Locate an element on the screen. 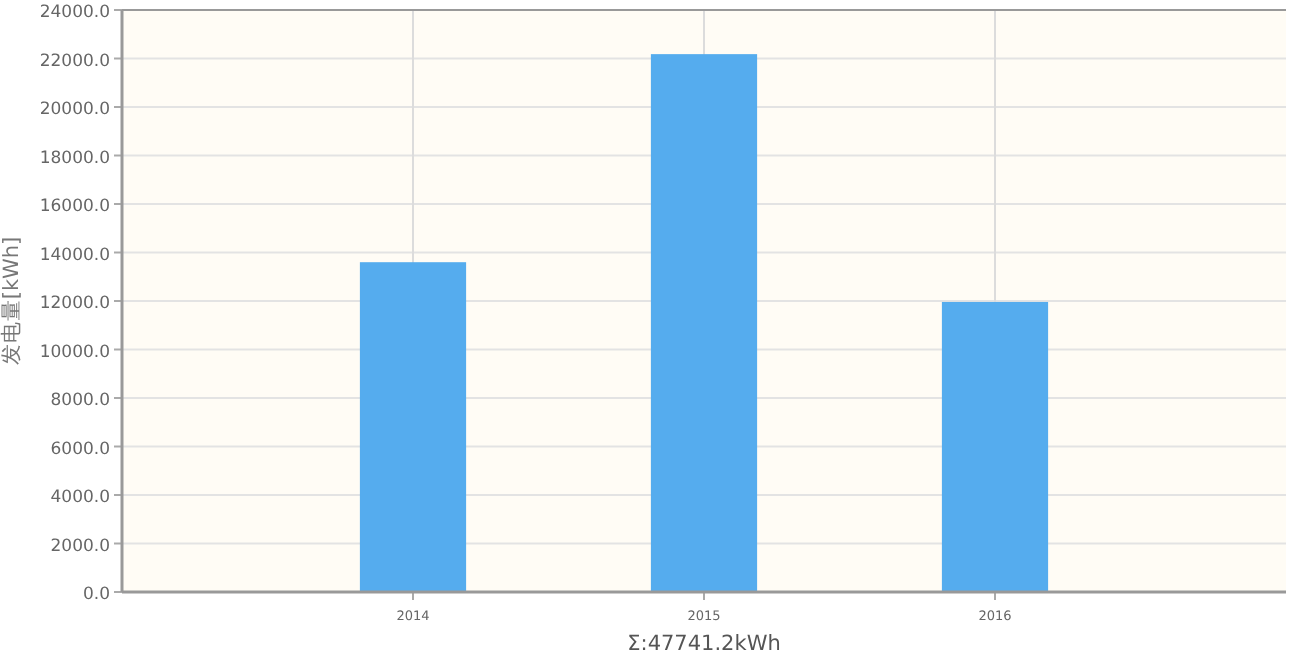 This screenshot has width=1298, height=660. y-tick-label: 16000.0 is located at coordinates (74, 207).